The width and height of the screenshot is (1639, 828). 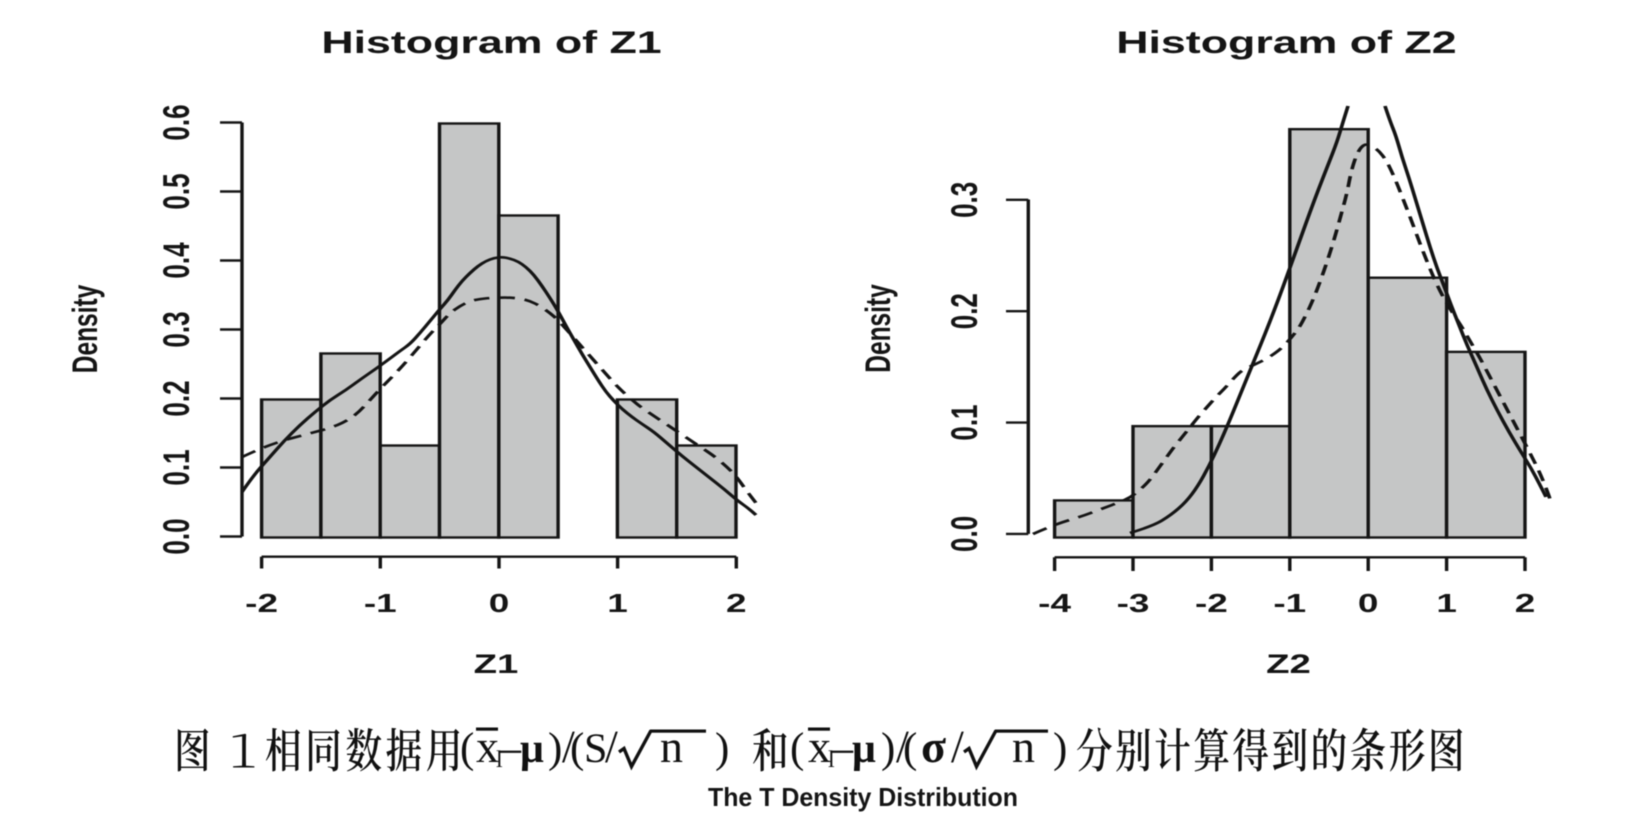 What do you see at coordinates (176, 260) in the screenshot?
I see `svg-text: 0.4` at bounding box center [176, 260].